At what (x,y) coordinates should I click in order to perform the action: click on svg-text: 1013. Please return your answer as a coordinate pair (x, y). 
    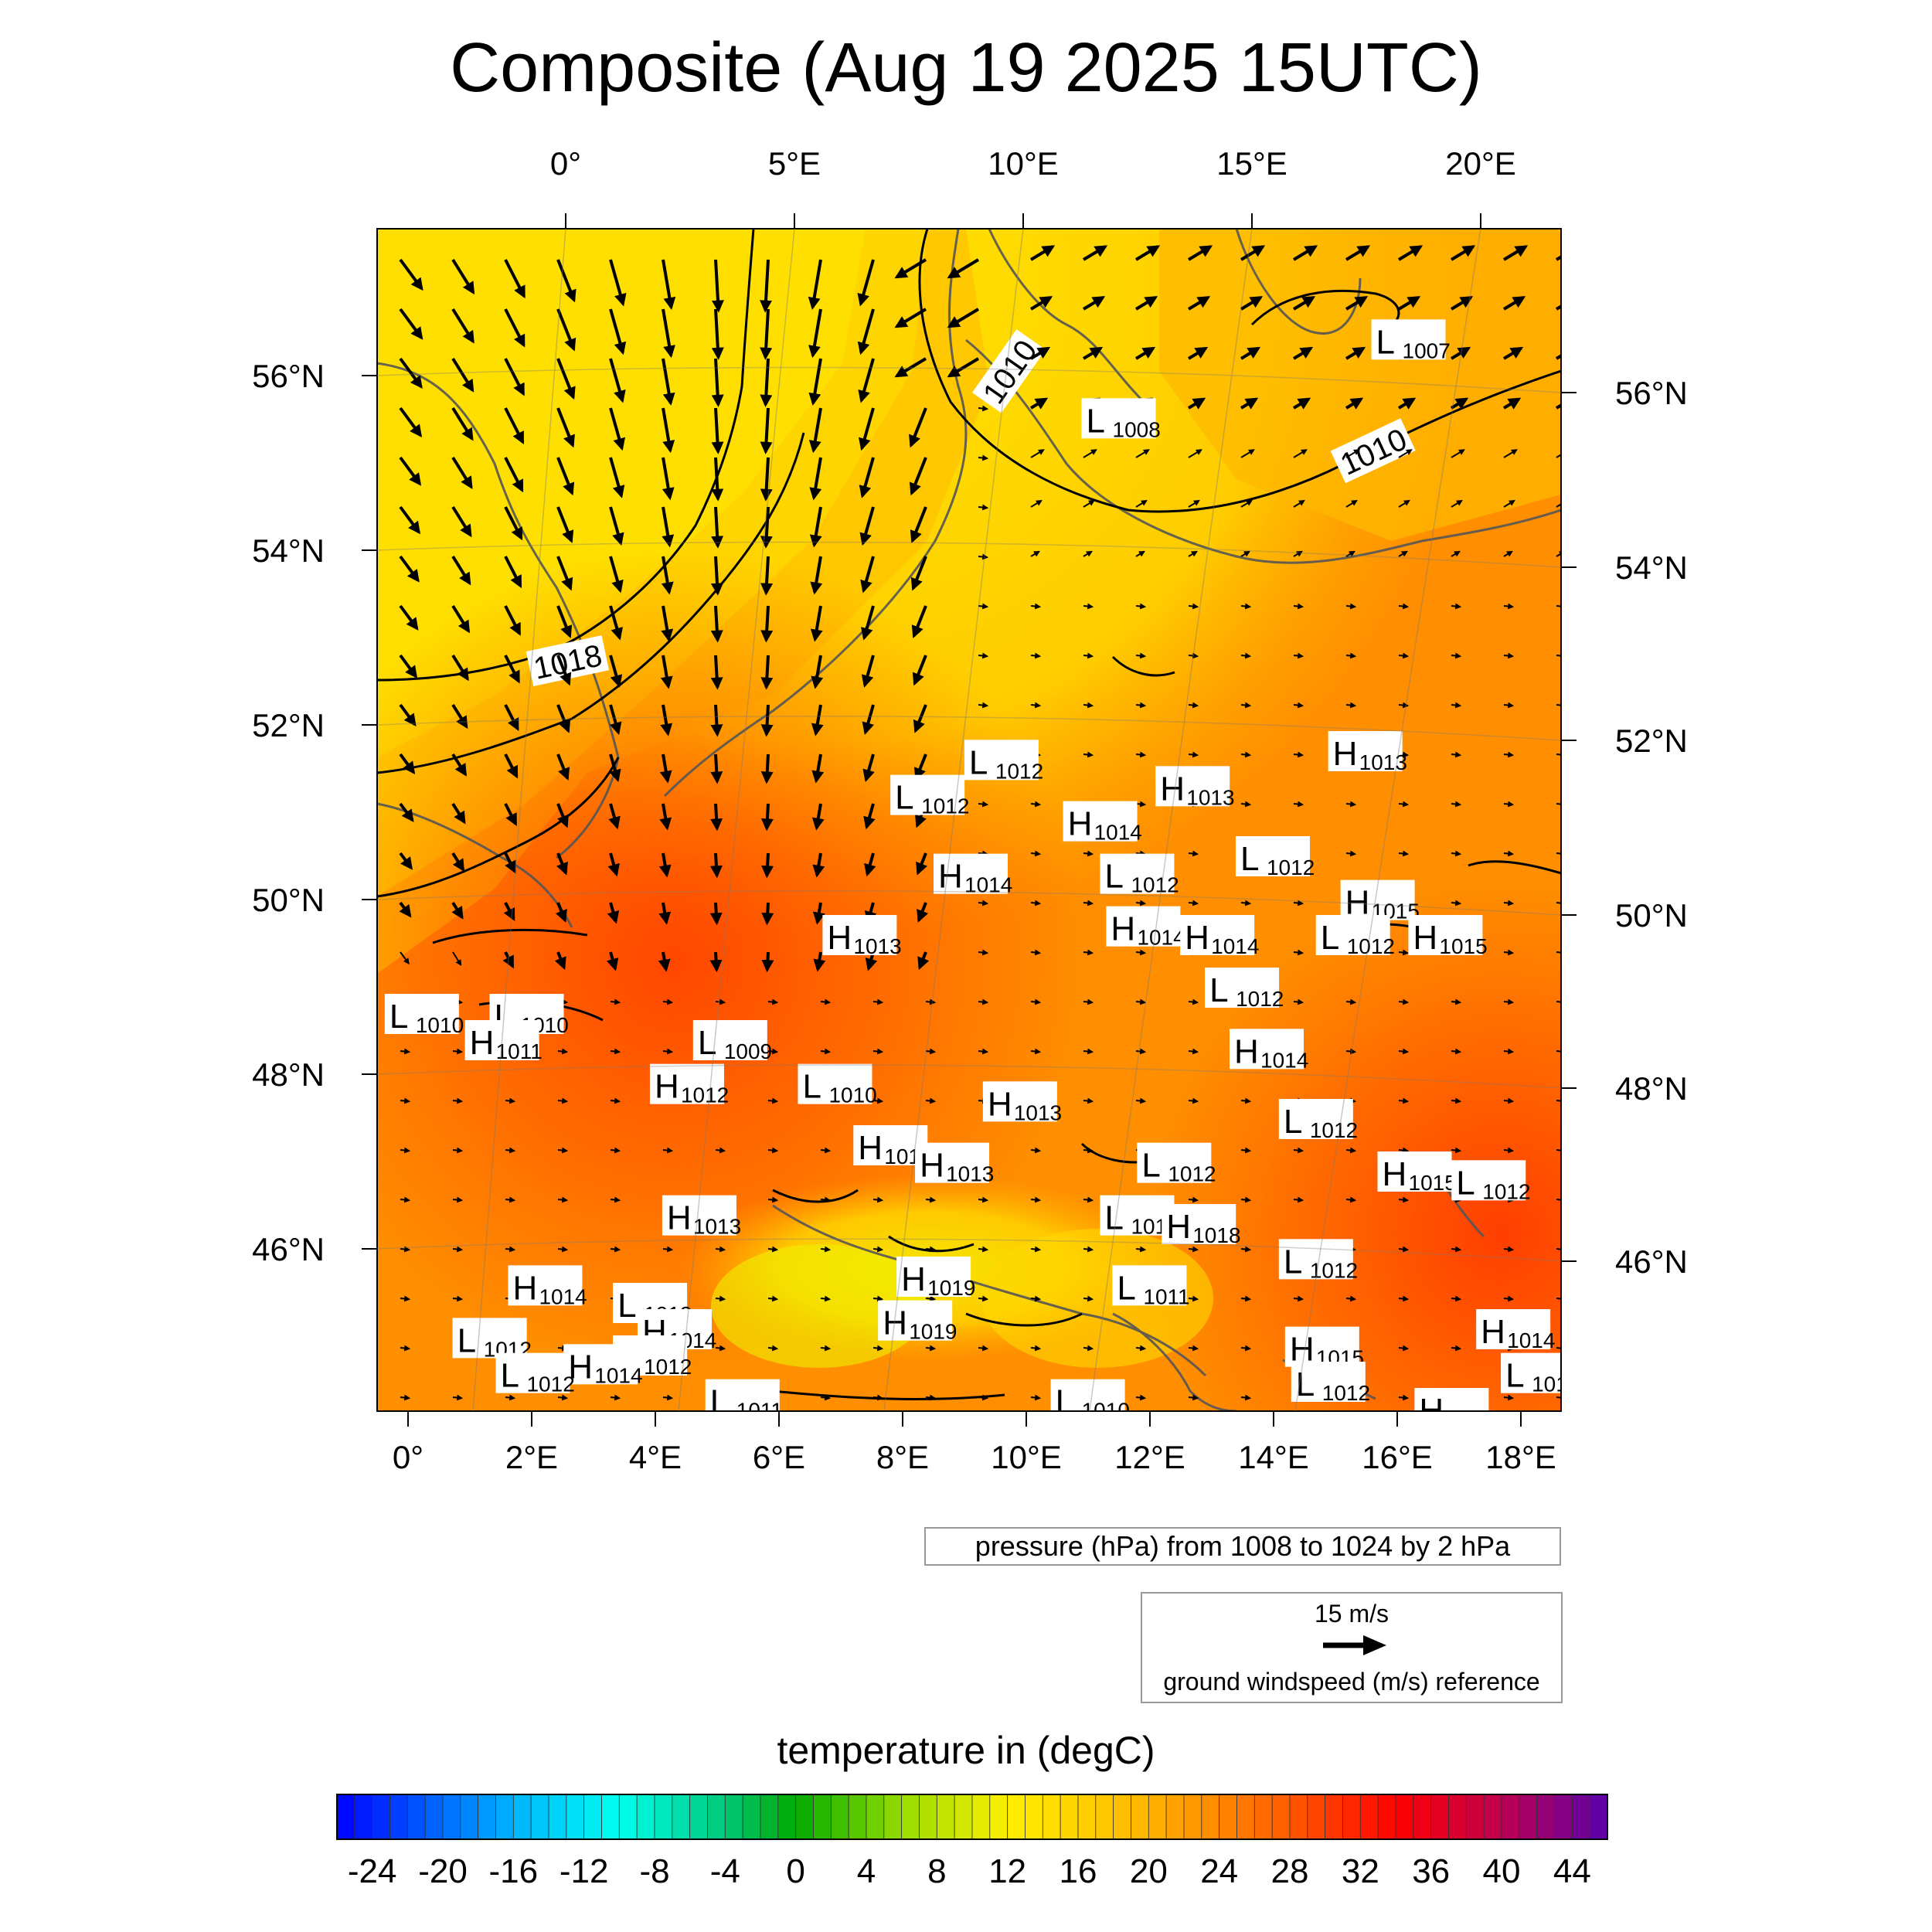
    Looking at the image, I should click on (970, 1174).